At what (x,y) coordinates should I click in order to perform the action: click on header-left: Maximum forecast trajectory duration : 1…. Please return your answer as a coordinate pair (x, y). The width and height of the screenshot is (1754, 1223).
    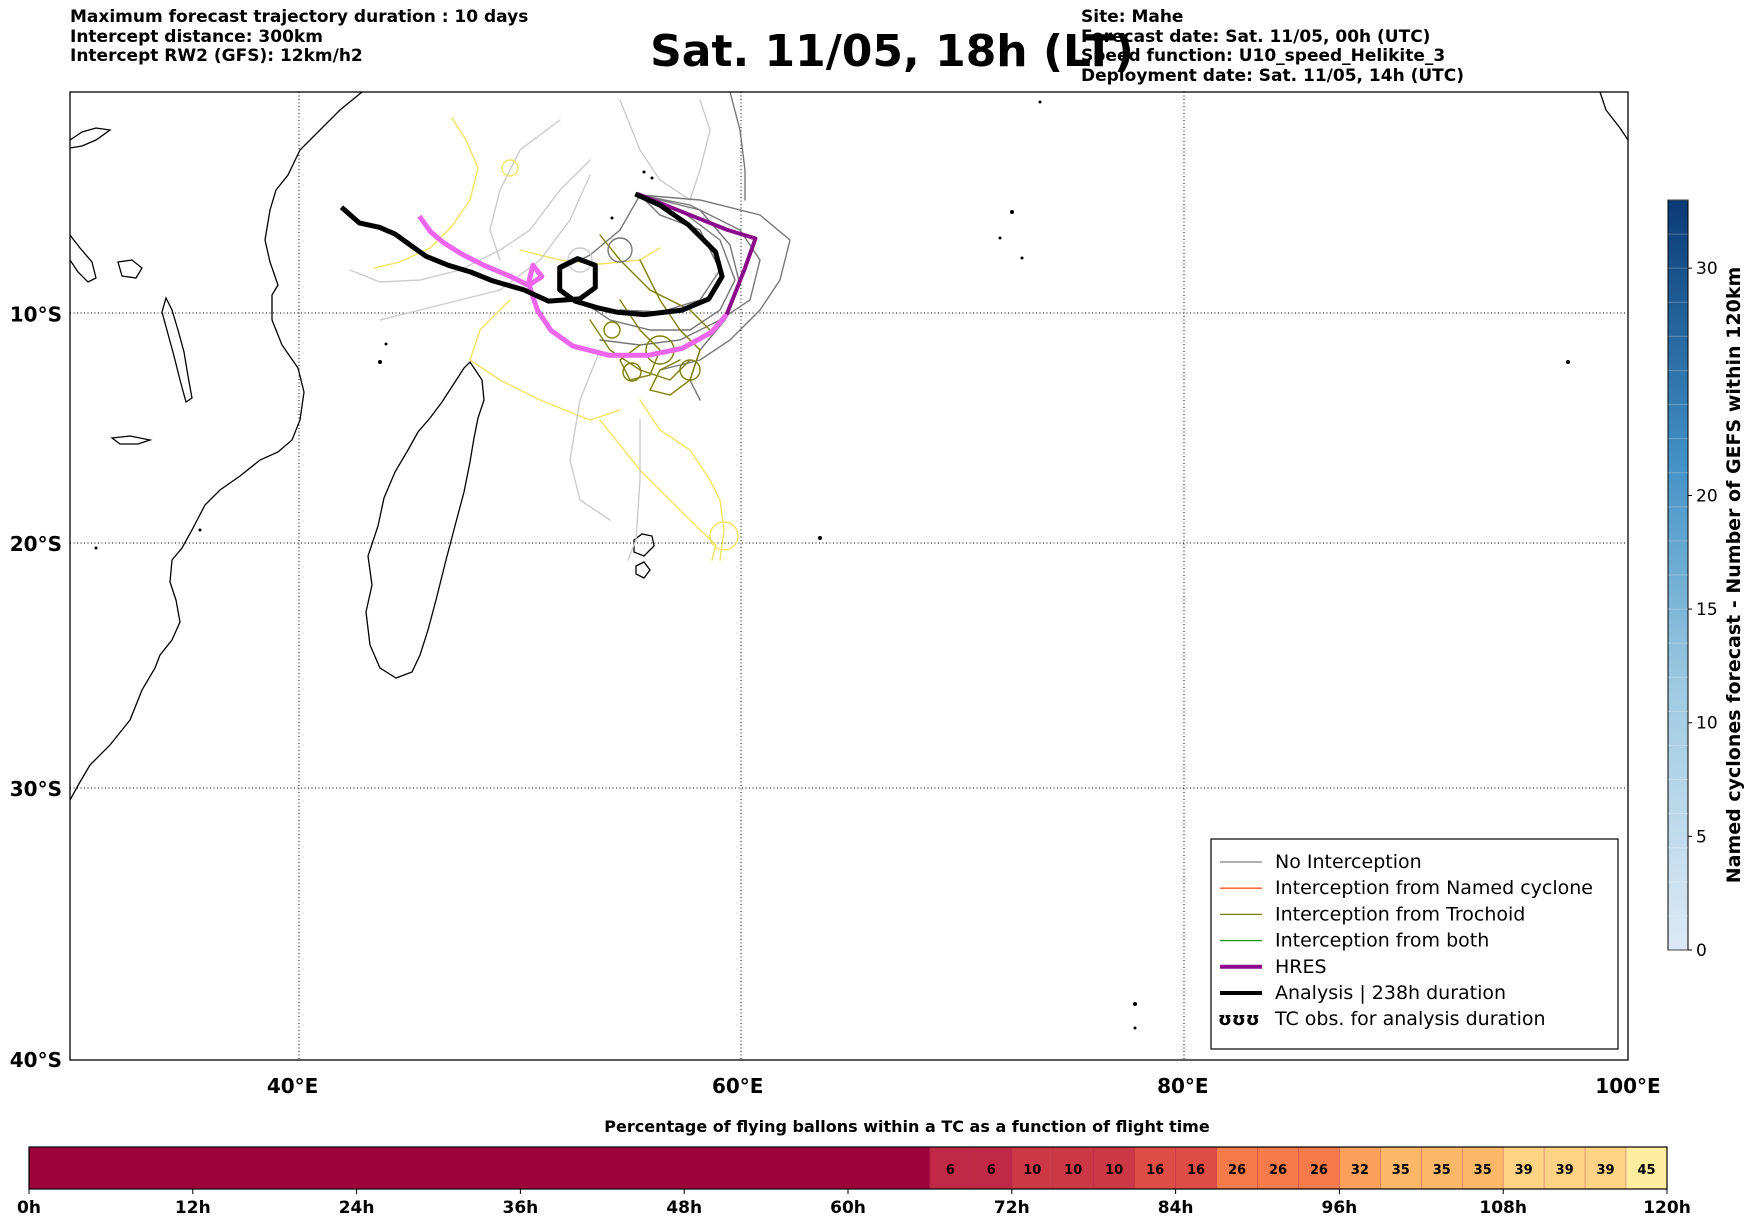
    Looking at the image, I should click on (299, 37).